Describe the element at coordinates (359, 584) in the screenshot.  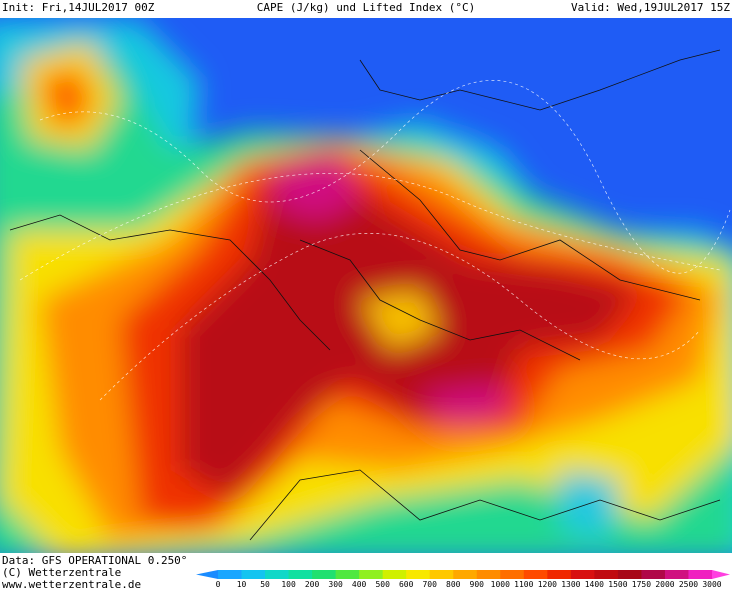
I see `legend-label: 400` at that location.